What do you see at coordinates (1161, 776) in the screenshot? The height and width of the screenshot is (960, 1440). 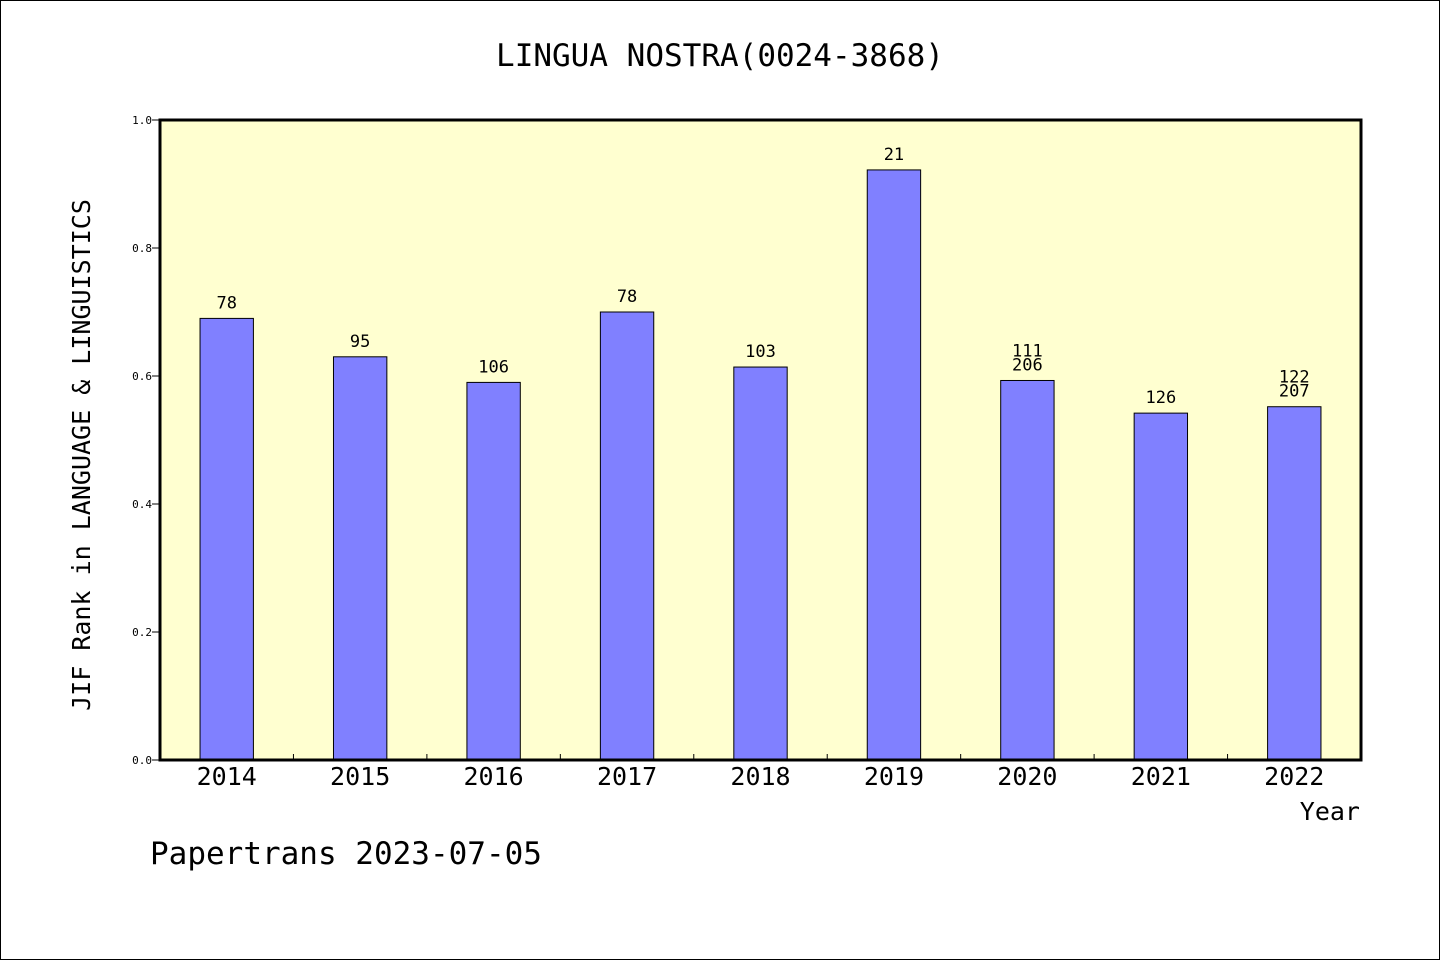 I see `x-tick-label: 2021` at bounding box center [1161, 776].